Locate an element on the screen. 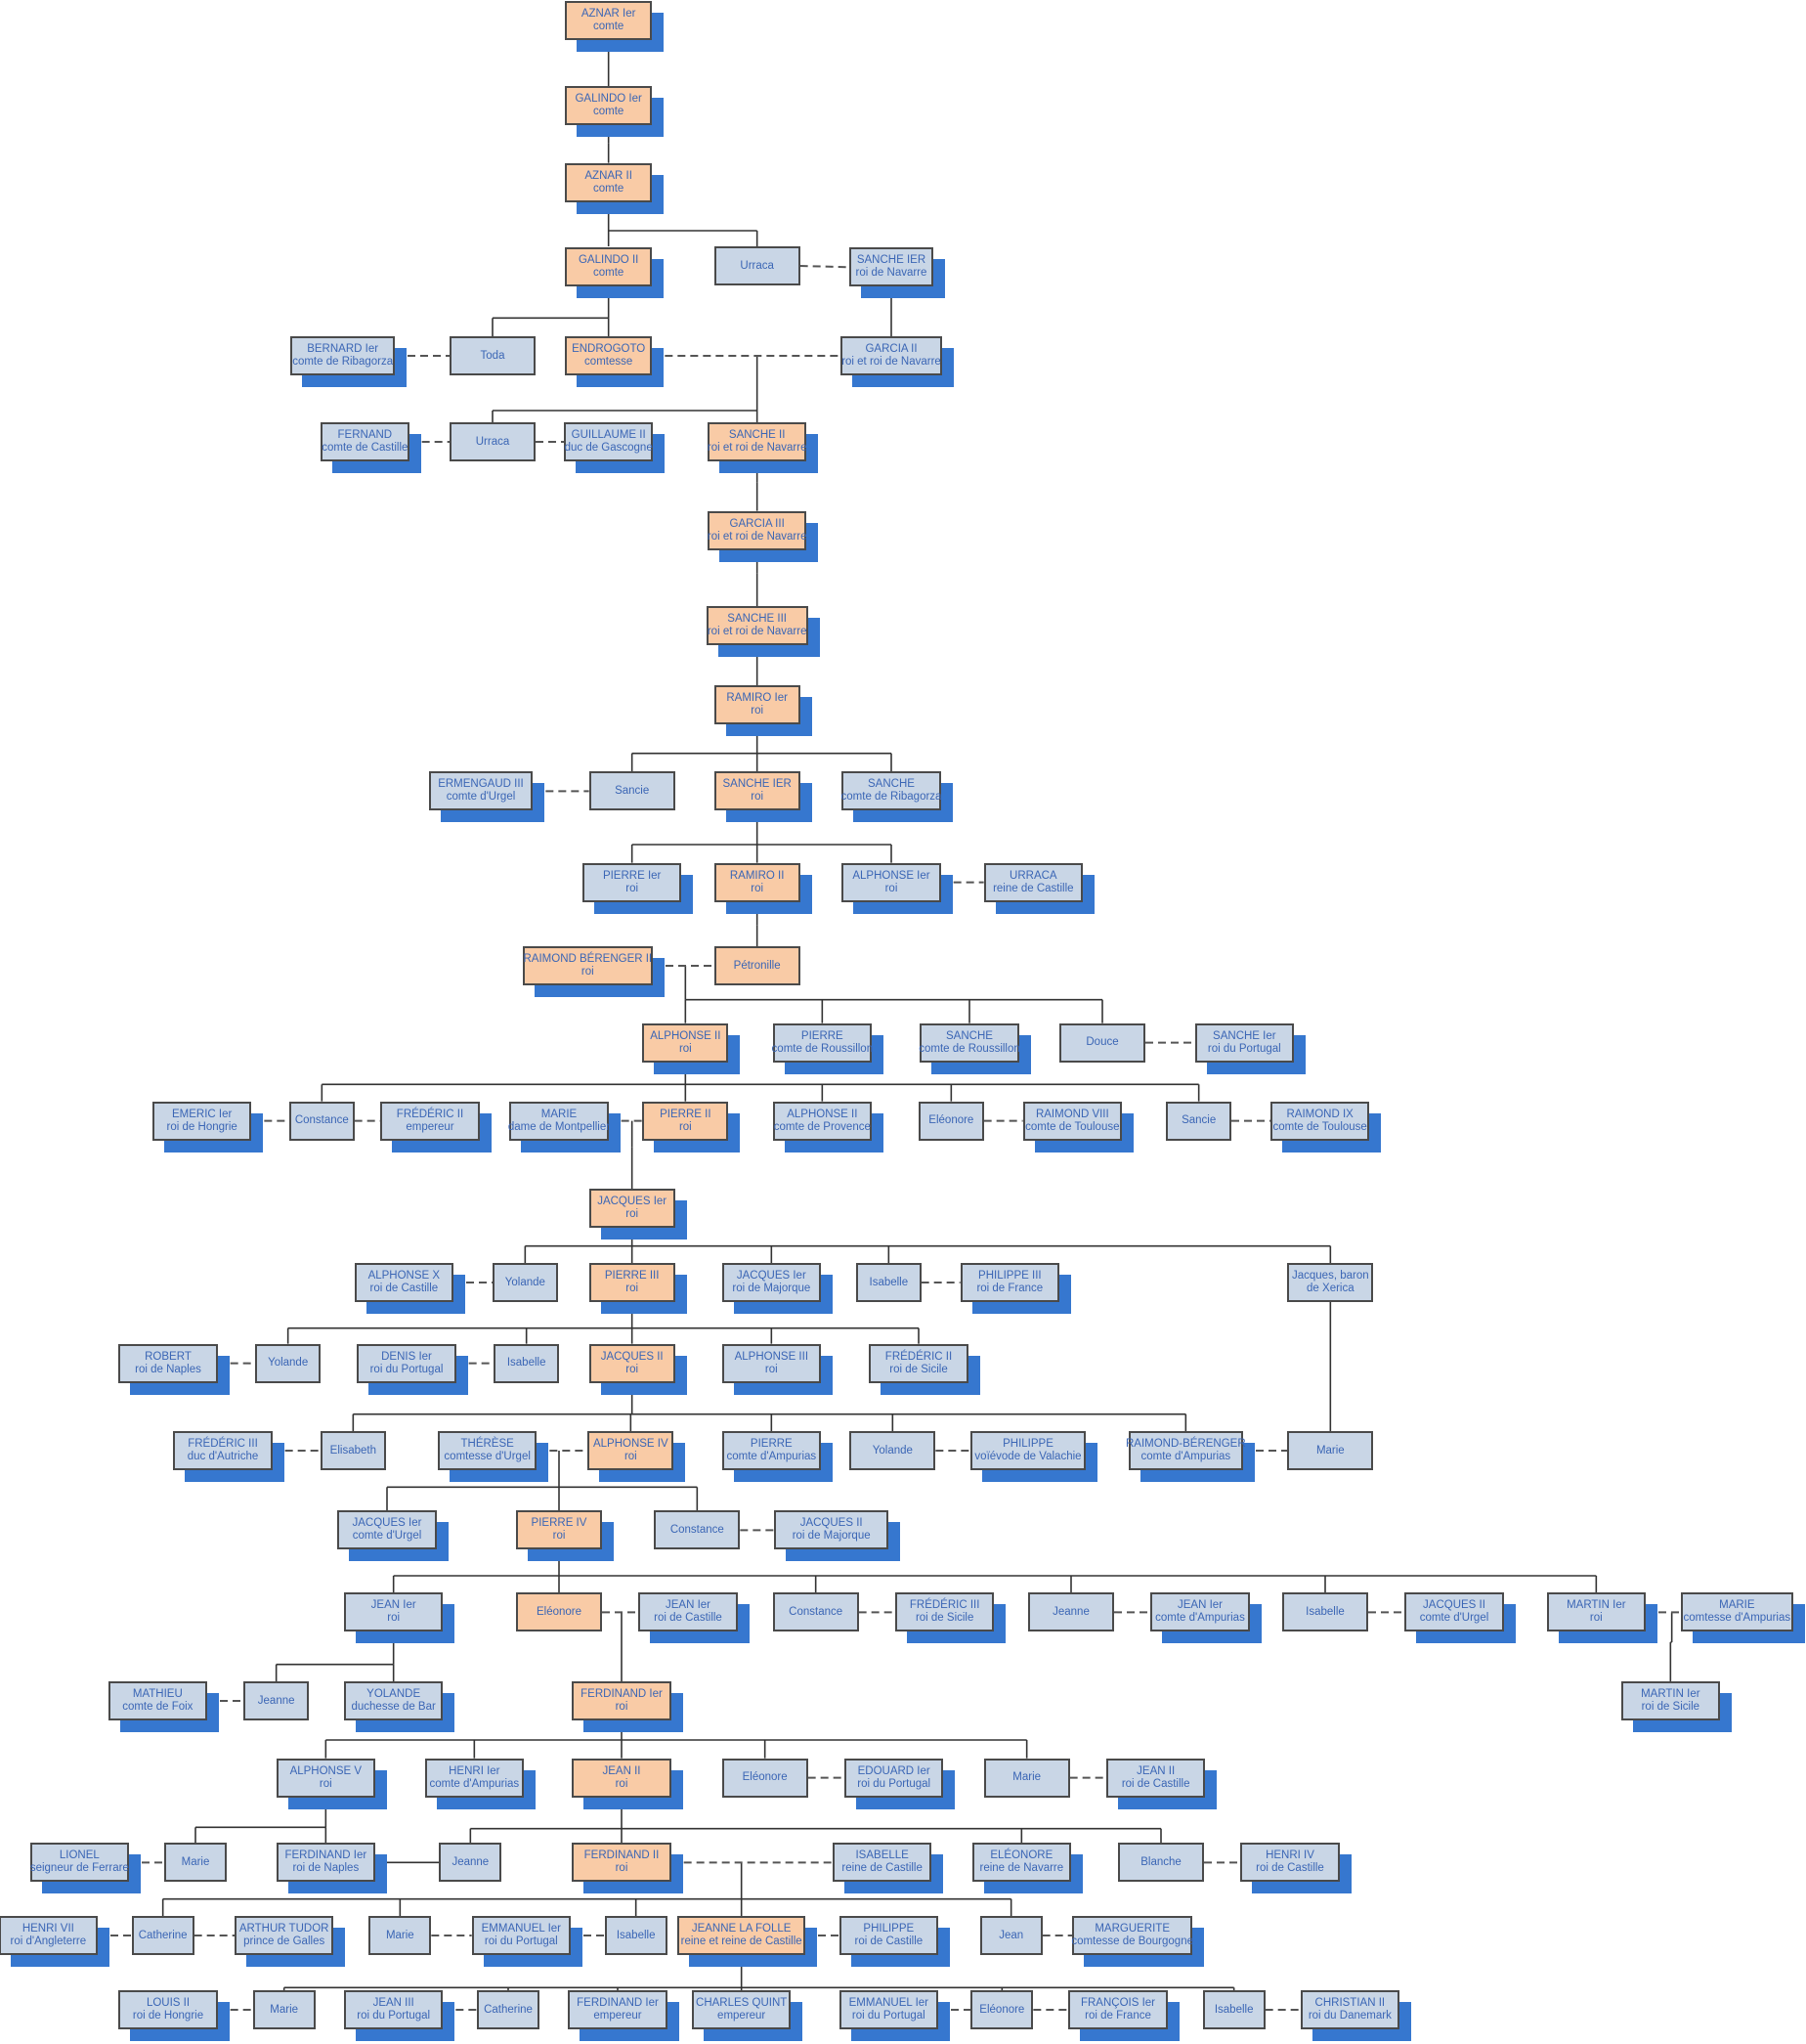 Image resolution: width=1806 pixels, height=2044 pixels. person-node: FRÉDÉRIC II roi de Sicile is located at coordinates (918, 1363).